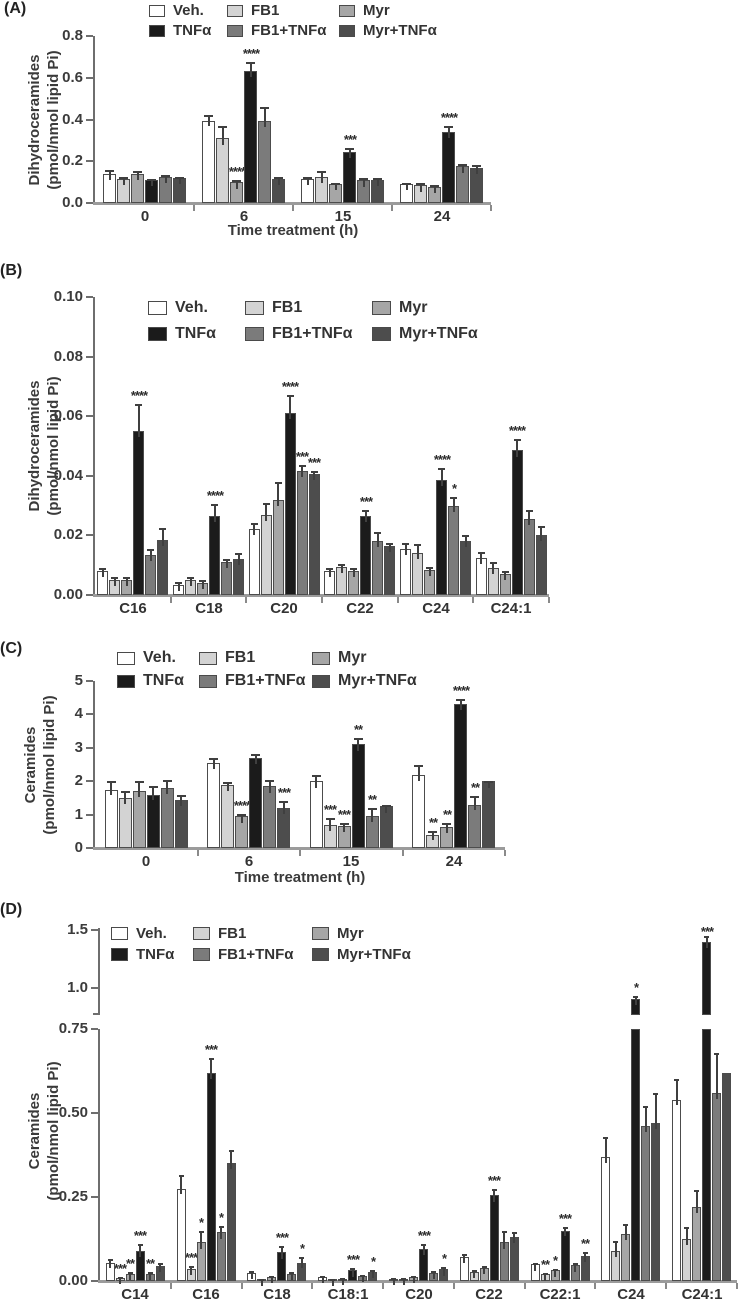 The height and width of the screenshot is (1311, 745). I want to click on legend-item-fb1: FB1, so click(255, 658).